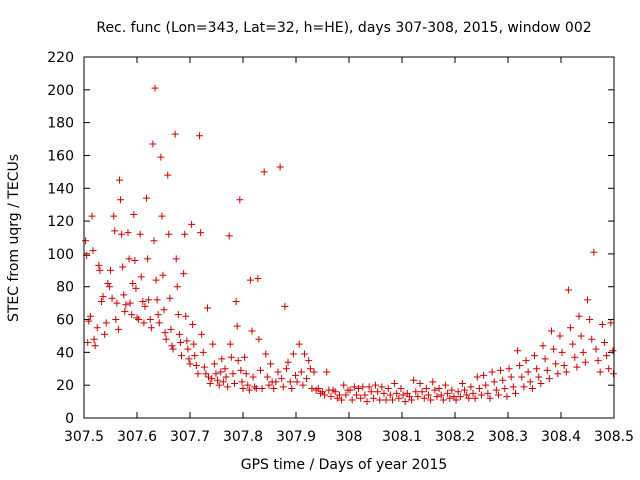 This screenshot has height=480, width=640. I want to click on x-tick-label: 308, so click(349, 437).